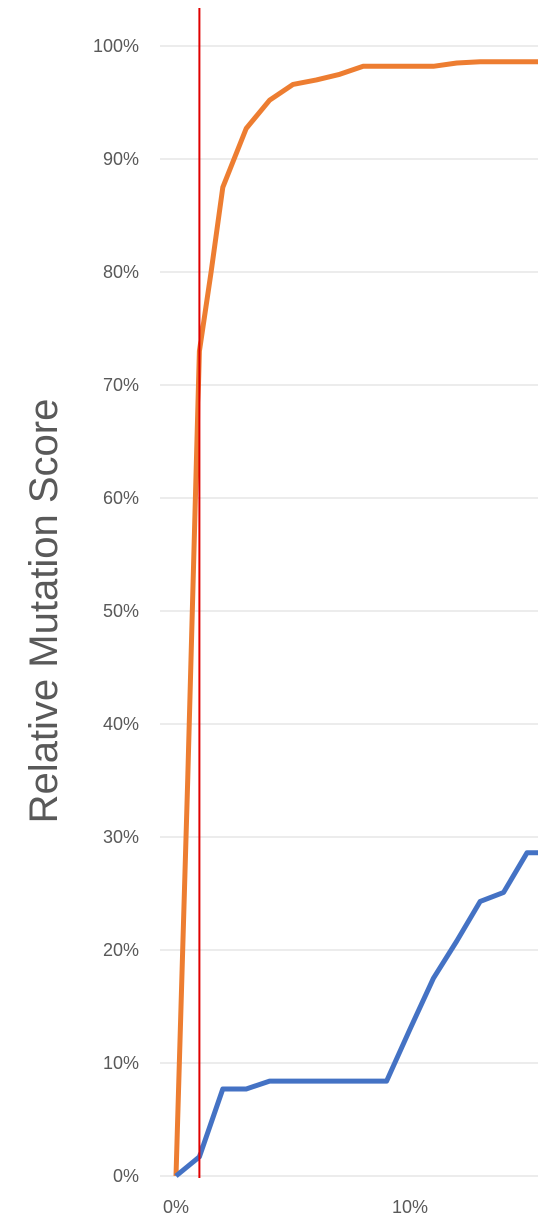 Image resolution: width=538 pixels, height=1223 pixels. What do you see at coordinates (121, 498) in the screenshot?
I see `y-tick-label: 60%` at bounding box center [121, 498].